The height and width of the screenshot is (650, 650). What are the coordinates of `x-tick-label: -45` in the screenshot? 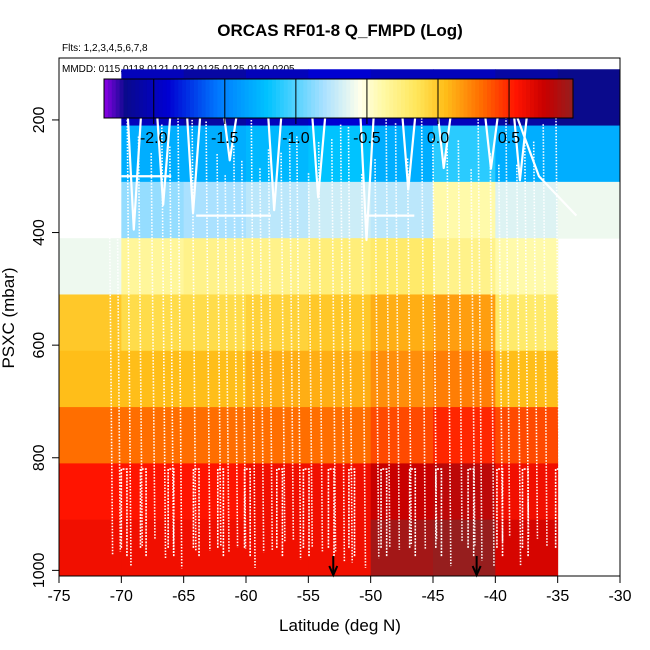 It's located at (432, 596).